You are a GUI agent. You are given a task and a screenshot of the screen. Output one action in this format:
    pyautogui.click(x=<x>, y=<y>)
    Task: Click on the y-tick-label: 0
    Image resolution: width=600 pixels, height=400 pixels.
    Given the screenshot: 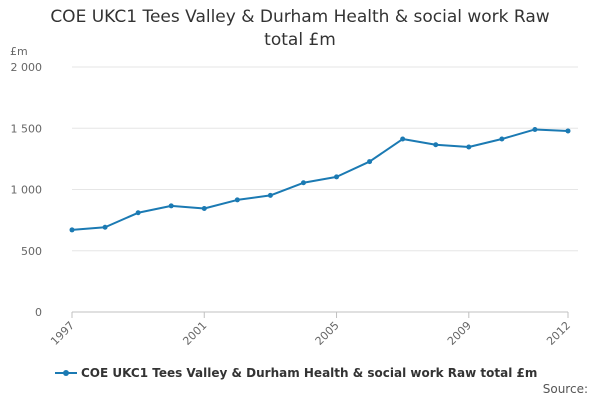 What is the action you would take?
    pyautogui.click(x=38, y=312)
    